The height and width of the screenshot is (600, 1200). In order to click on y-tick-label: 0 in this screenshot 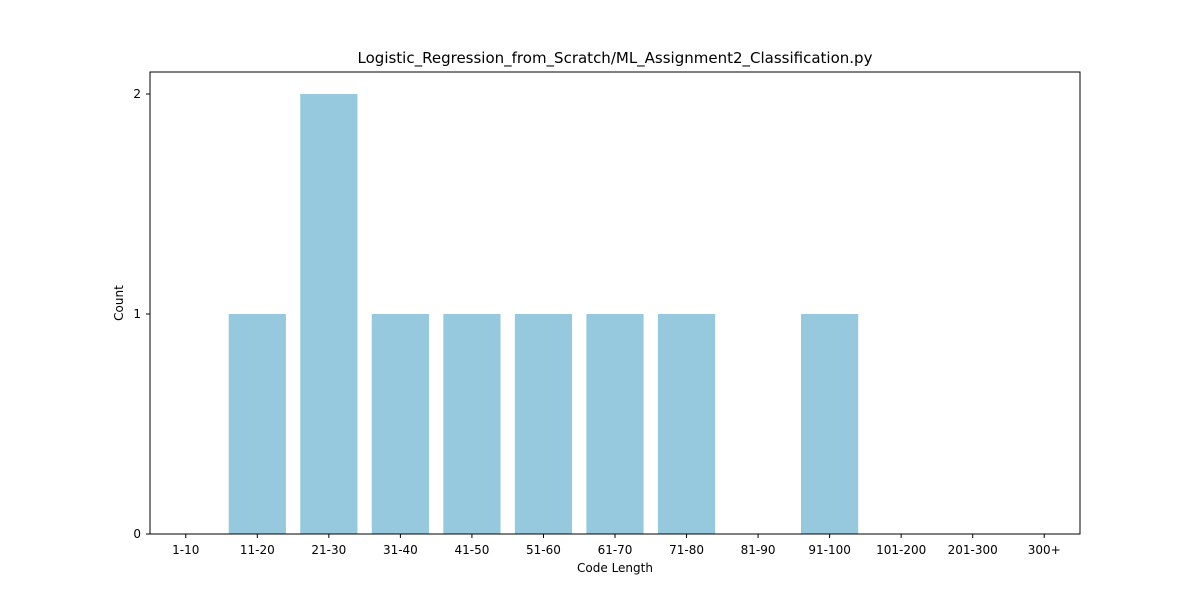, I will do `click(137, 534)`.